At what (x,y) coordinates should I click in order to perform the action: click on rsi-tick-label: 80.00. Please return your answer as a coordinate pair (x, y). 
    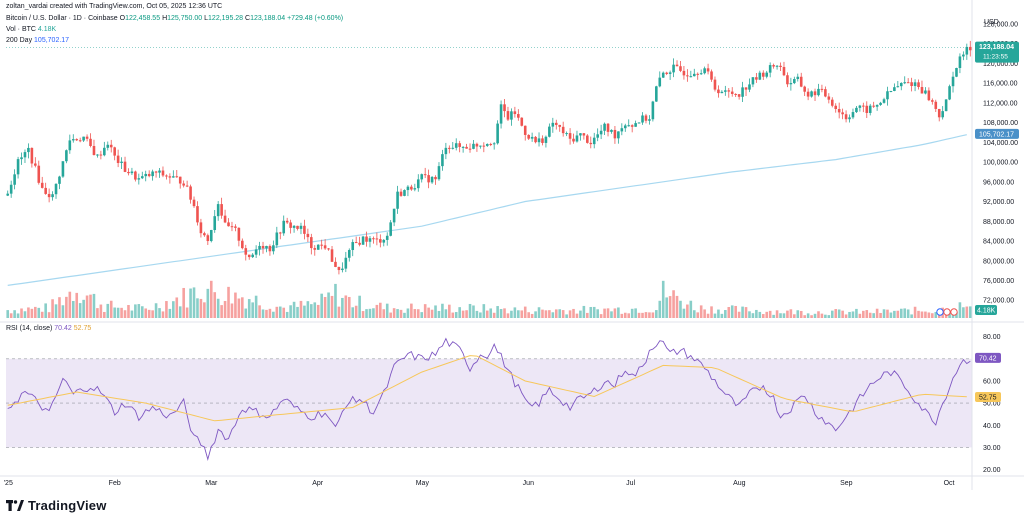
    Looking at the image, I should click on (992, 337).